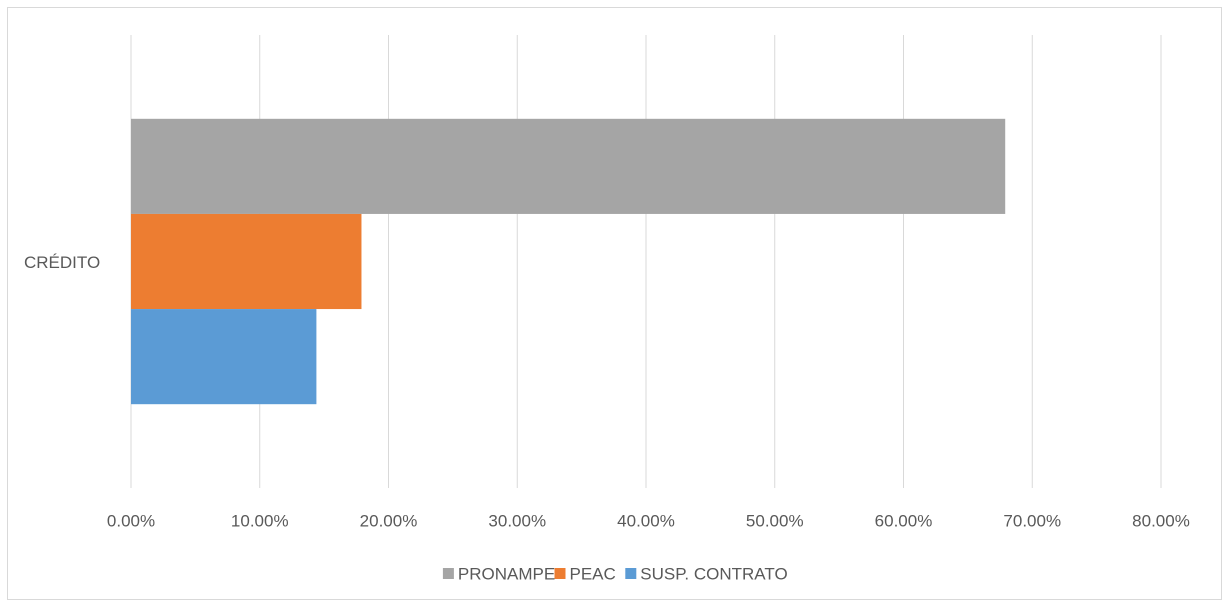 The width and height of the screenshot is (1229, 608). What do you see at coordinates (131, 520) in the screenshot?
I see `x-tick-label: 0.00%` at bounding box center [131, 520].